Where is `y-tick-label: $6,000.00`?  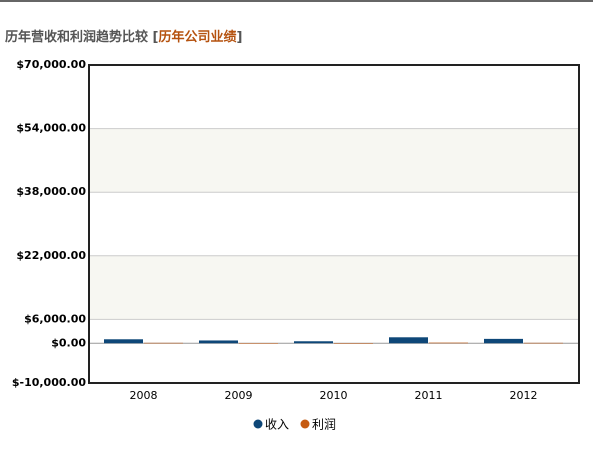 y-tick-label: $6,000.00 is located at coordinates (55, 318).